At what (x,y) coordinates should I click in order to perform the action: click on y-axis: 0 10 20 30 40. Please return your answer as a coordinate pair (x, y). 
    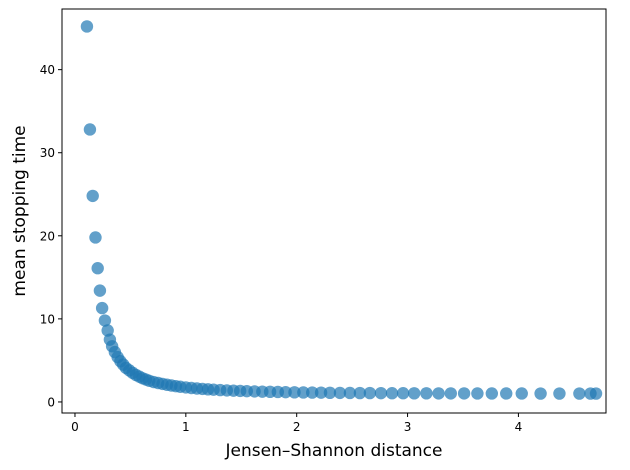
    Looking at the image, I should click on (51, 236).